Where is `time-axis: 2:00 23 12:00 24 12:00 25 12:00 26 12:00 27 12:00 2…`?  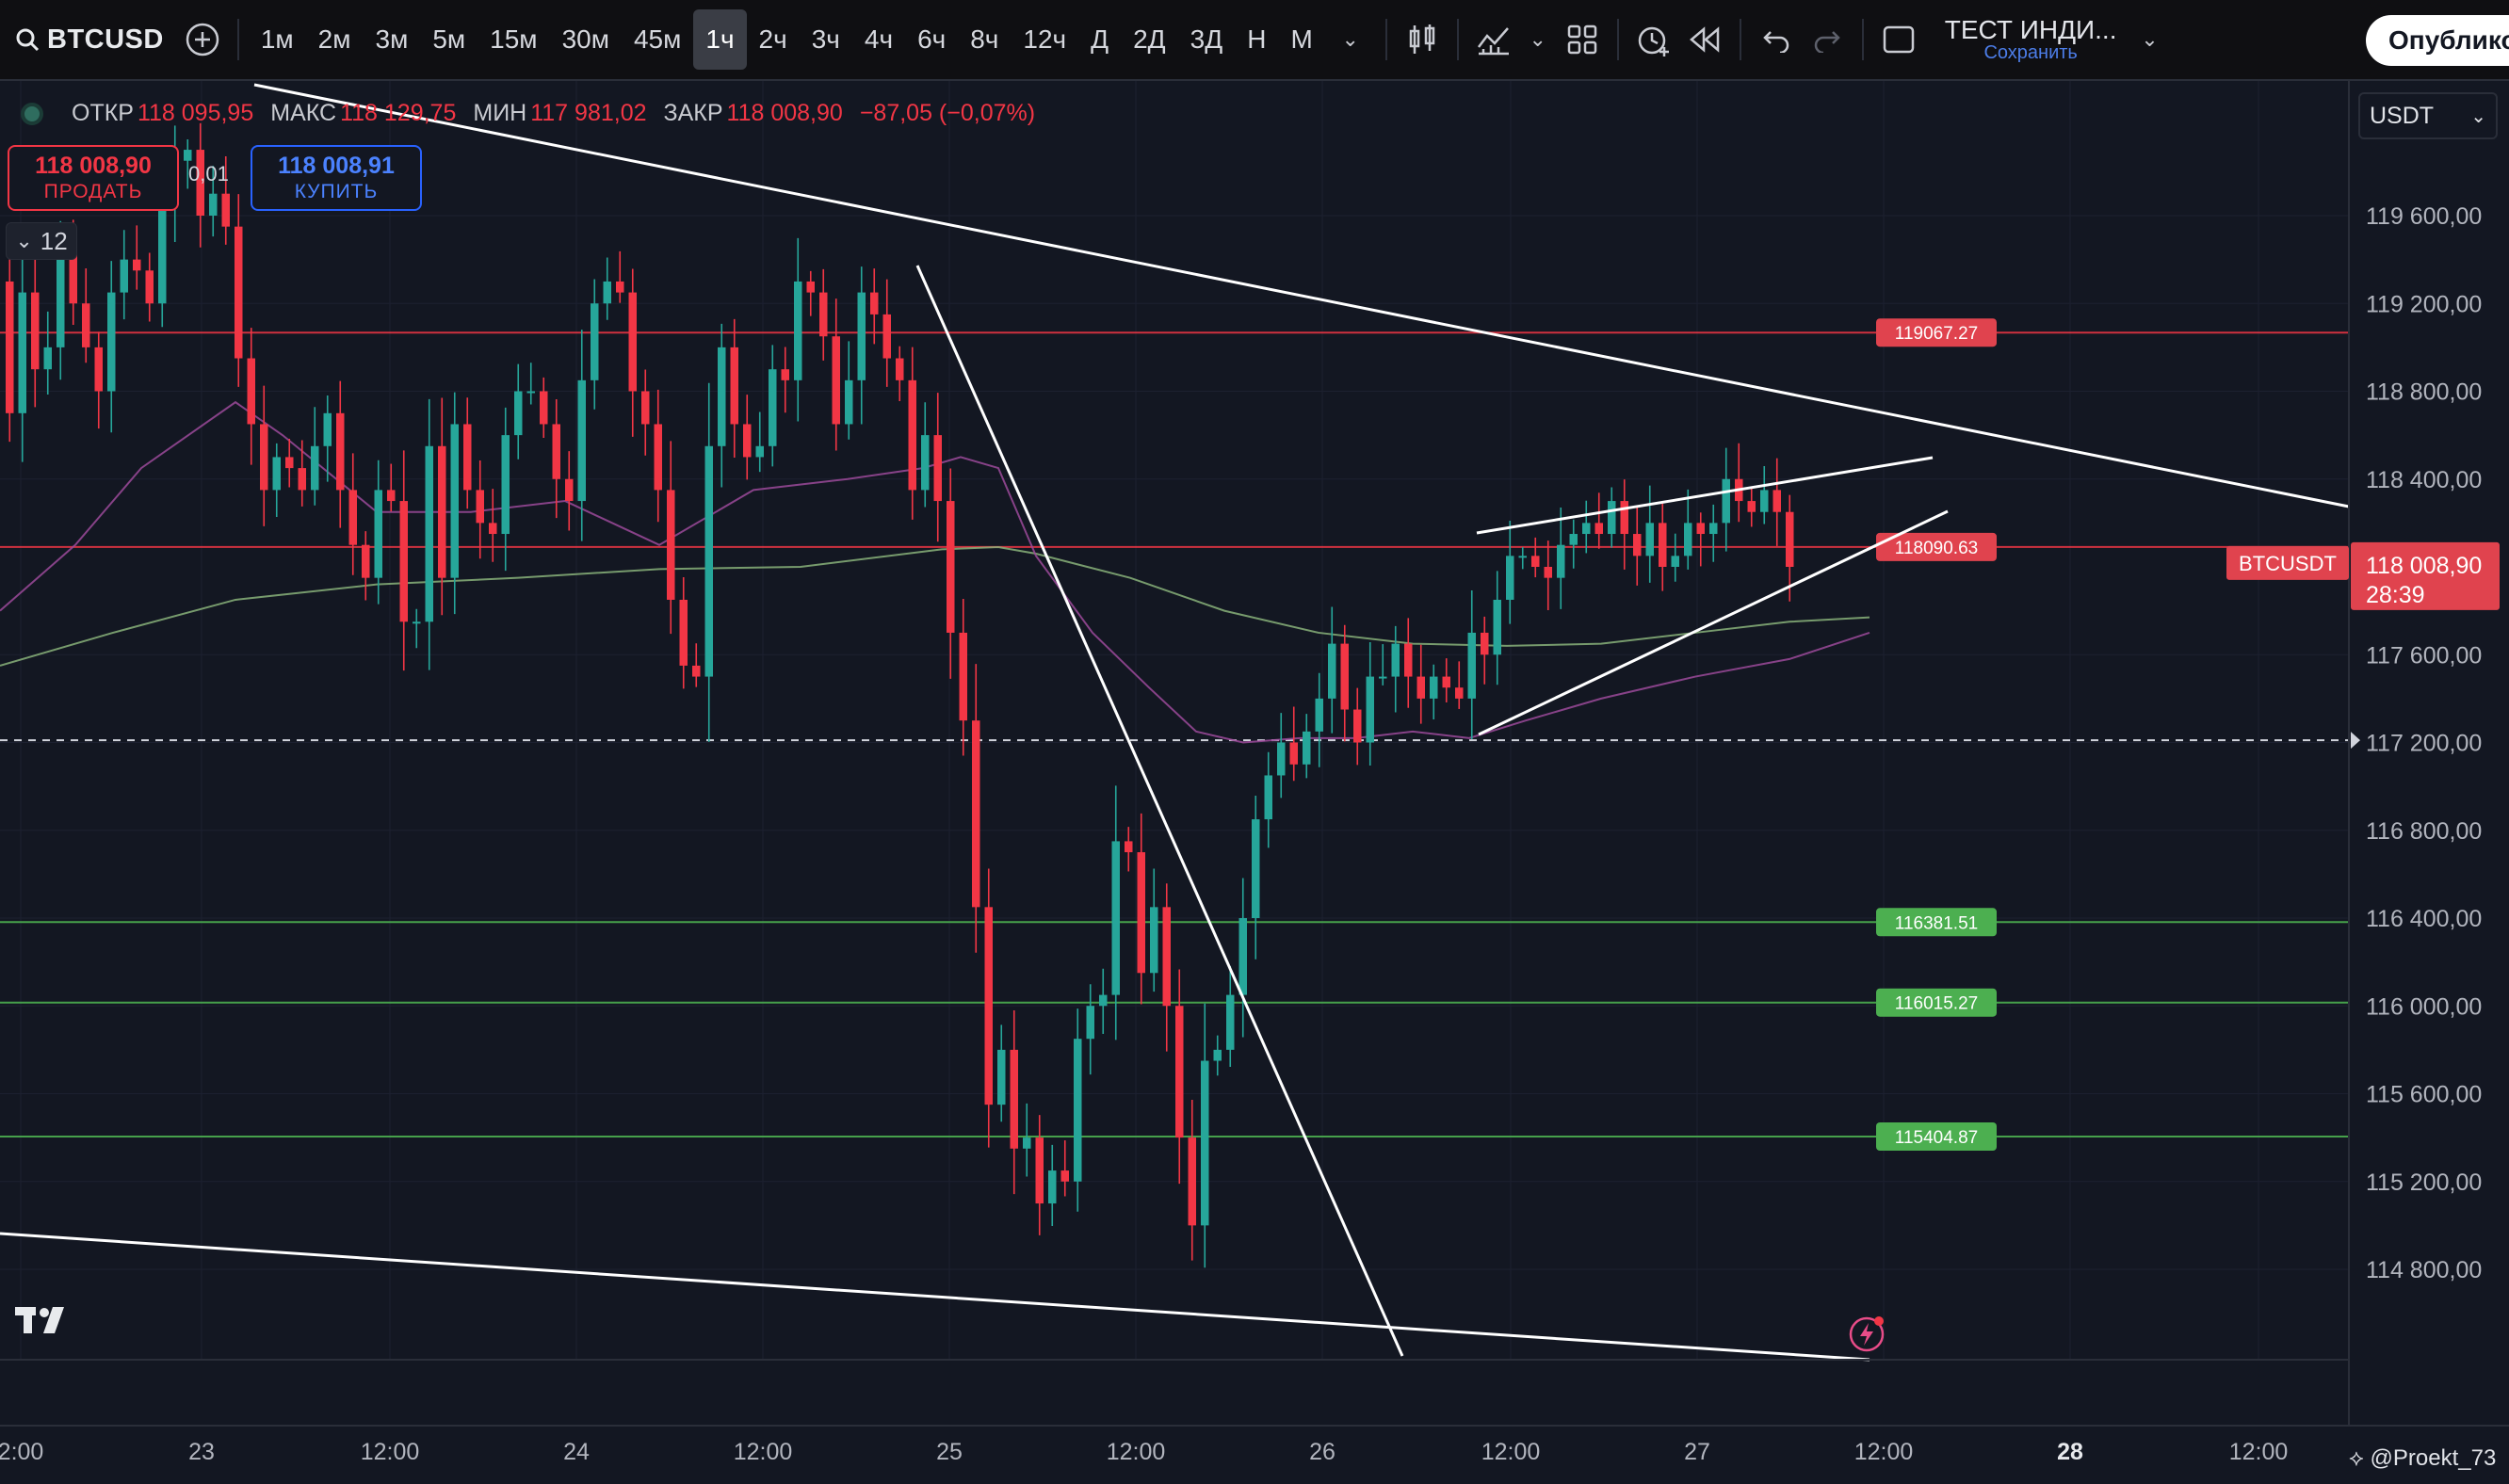 time-axis: 2:00 23 12:00 24 12:00 25 12:00 26 12:00 27 12:00 2… is located at coordinates (1144, 1452).